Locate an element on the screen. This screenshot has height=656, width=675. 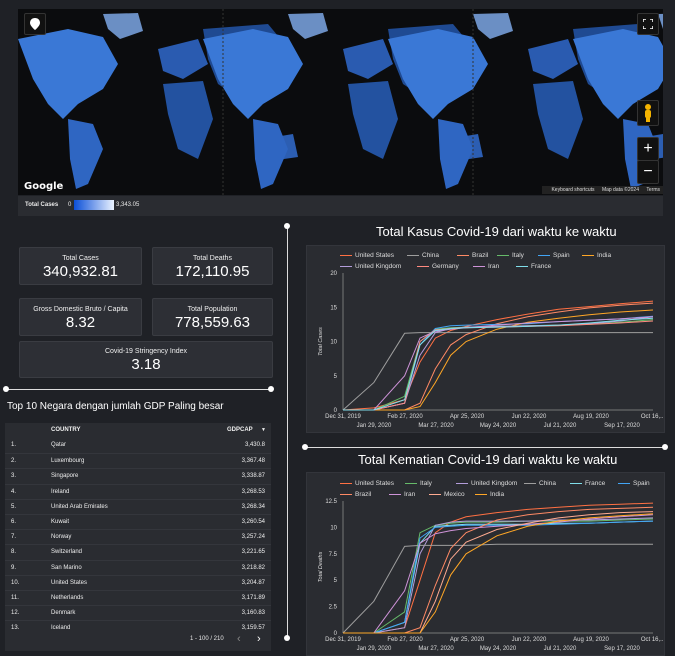
legend-label: Spain is located at coordinates (641, 483).